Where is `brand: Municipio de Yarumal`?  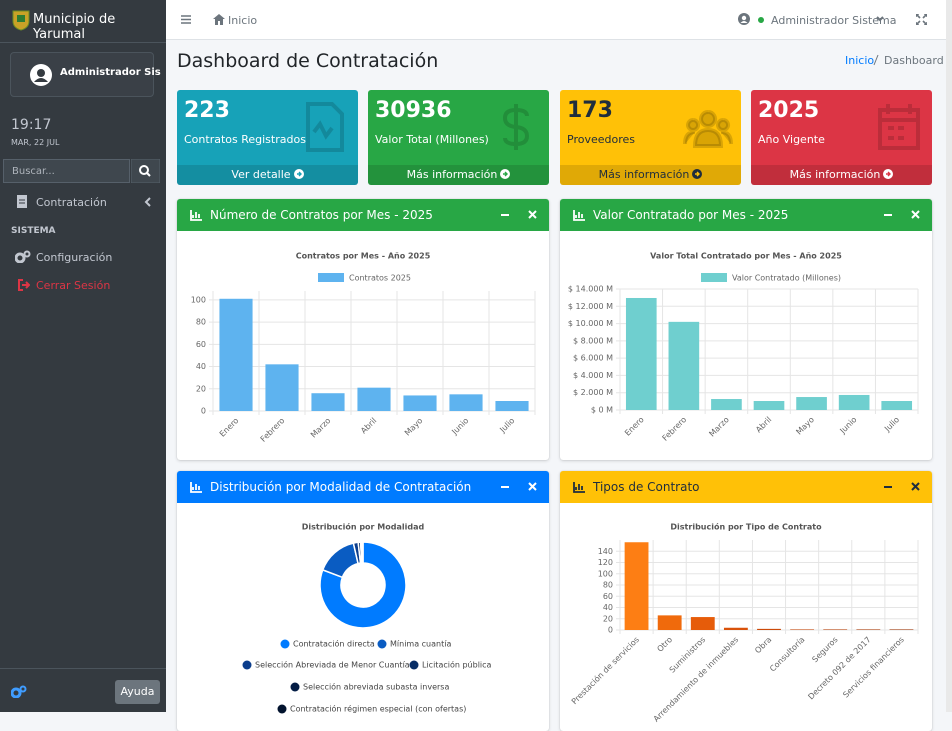
brand: Municipio de Yarumal is located at coordinates (74, 27).